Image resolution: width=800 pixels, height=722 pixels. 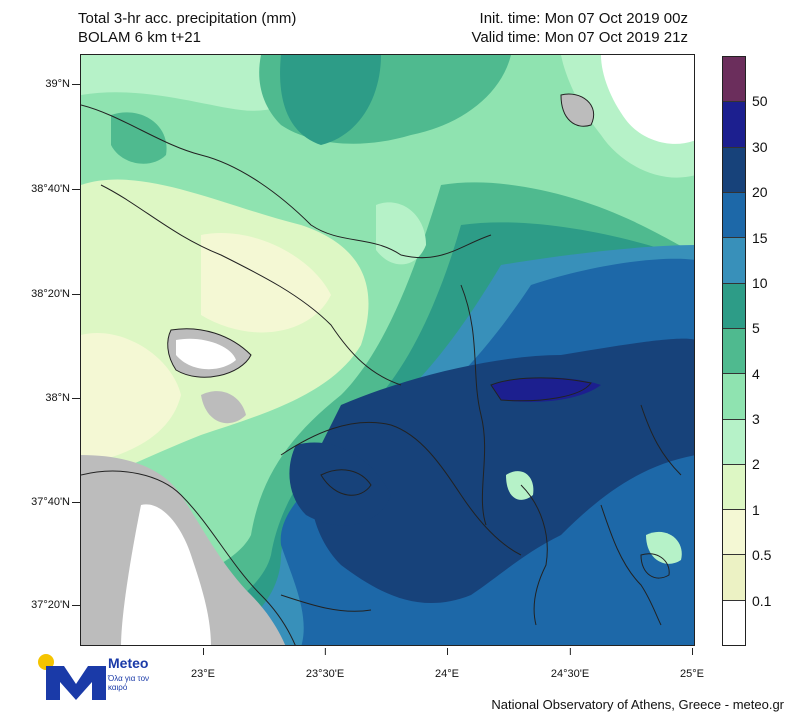 I want to click on lat-label: 38°20'N, so click(x=44, y=294).